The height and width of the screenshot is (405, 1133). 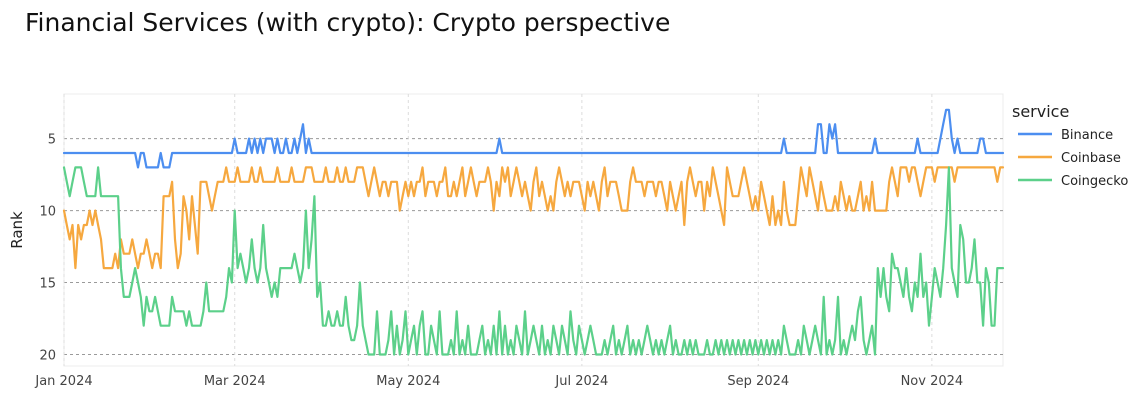 What do you see at coordinates (47, 355) in the screenshot?
I see `y-tick-label: 20` at bounding box center [47, 355].